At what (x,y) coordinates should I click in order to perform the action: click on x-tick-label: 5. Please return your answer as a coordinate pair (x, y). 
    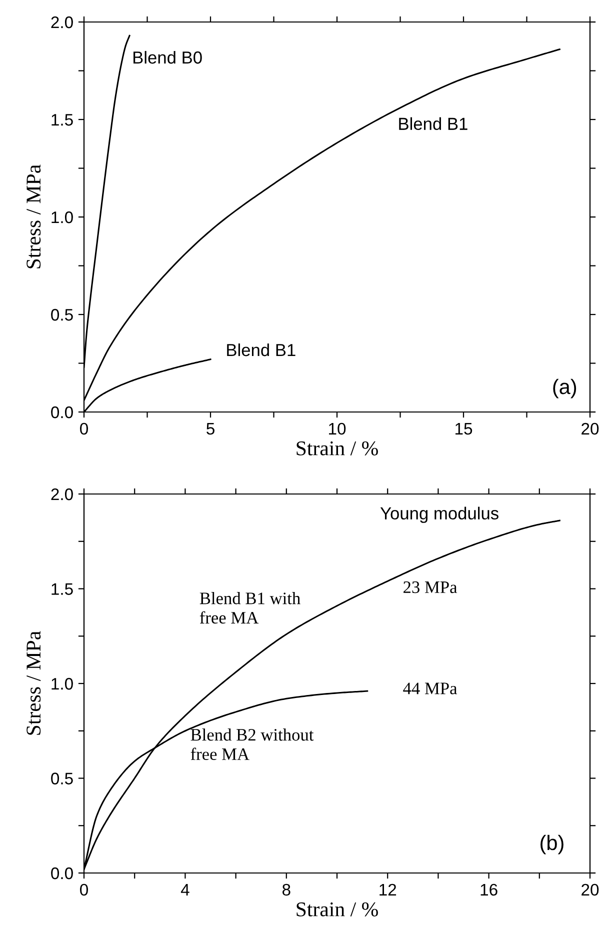
    Looking at the image, I should click on (210, 429).